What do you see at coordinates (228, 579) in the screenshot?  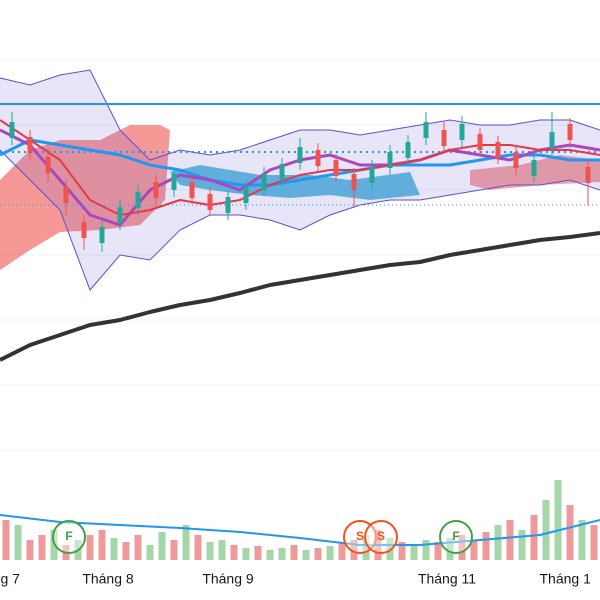 I see `x-tick-label: Tháng 9` at bounding box center [228, 579].